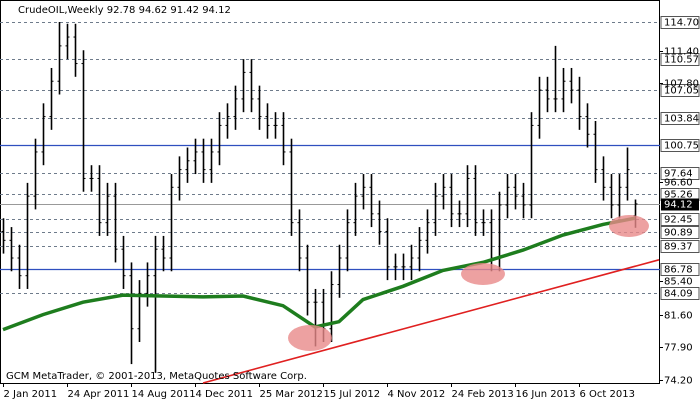  I want to click on level-label: 114.70, so click(681, 23).